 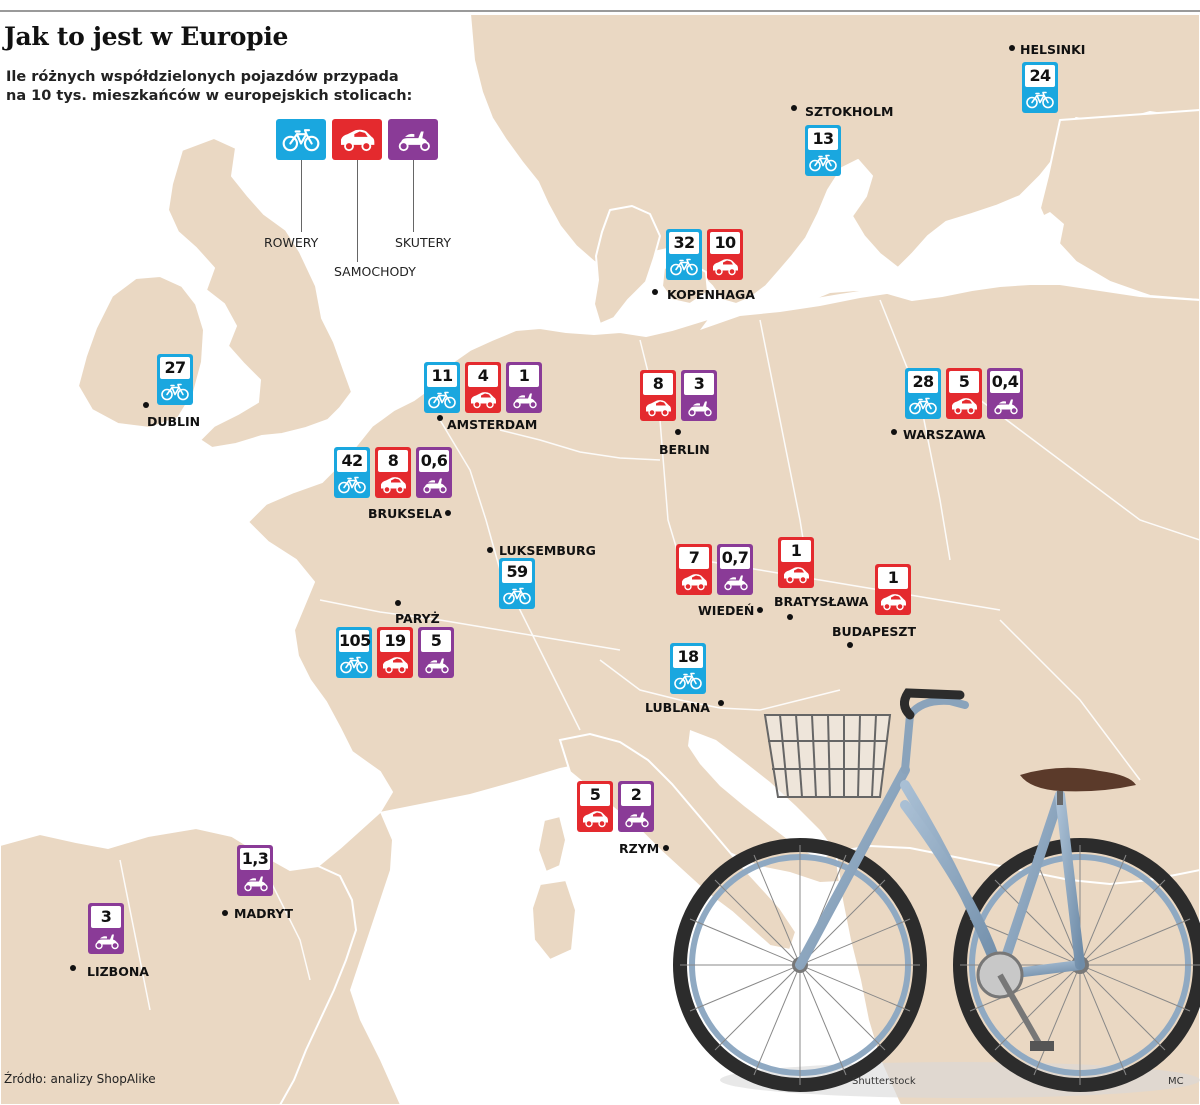 I want to click on scooter-badge: 2, so click(x=636, y=806).